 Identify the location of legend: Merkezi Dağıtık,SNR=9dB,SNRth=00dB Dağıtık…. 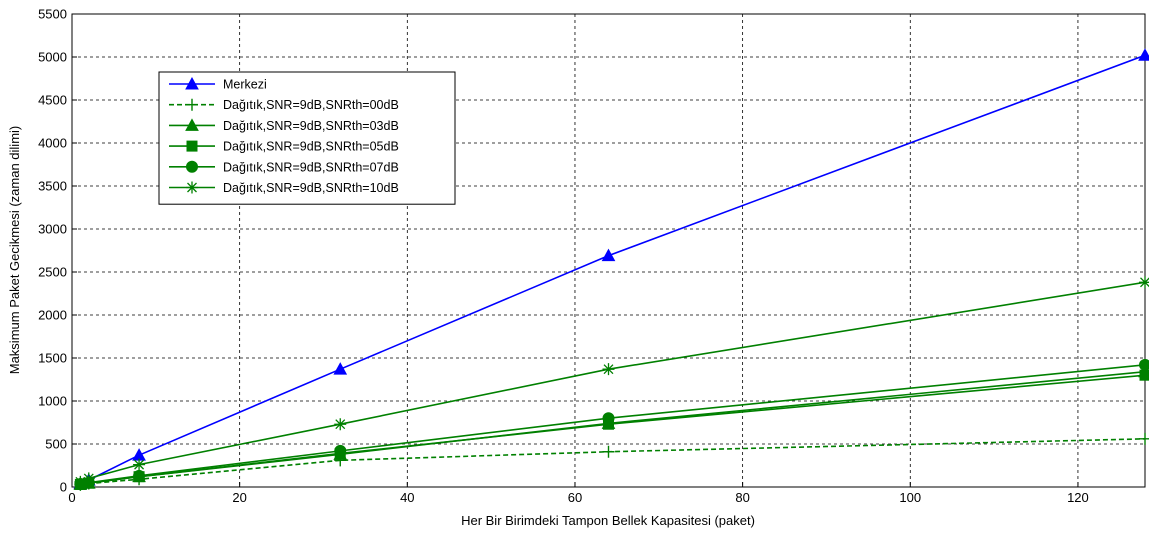
(307, 138).